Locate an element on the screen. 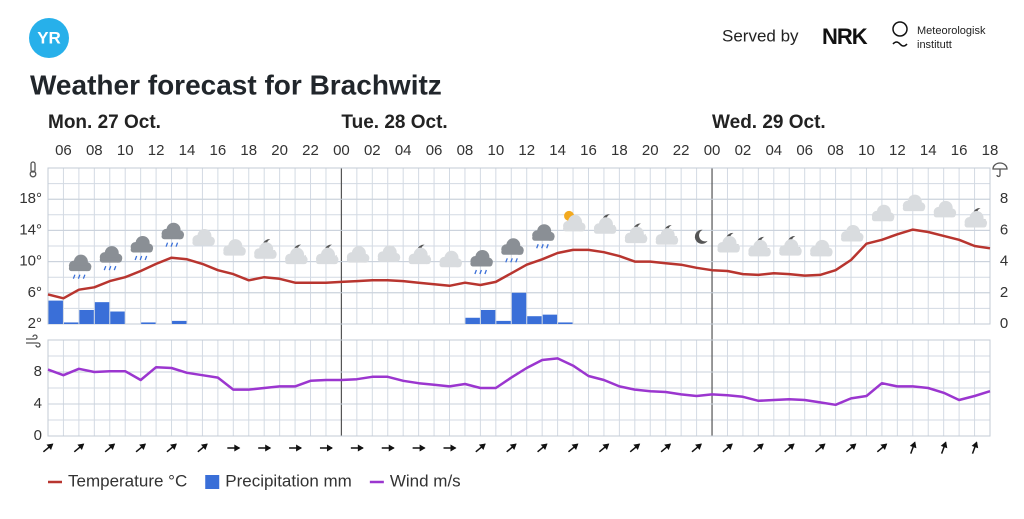 The width and height of the screenshot is (1024, 519). x-tick-label: 04 is located at coordinates (773, 150).